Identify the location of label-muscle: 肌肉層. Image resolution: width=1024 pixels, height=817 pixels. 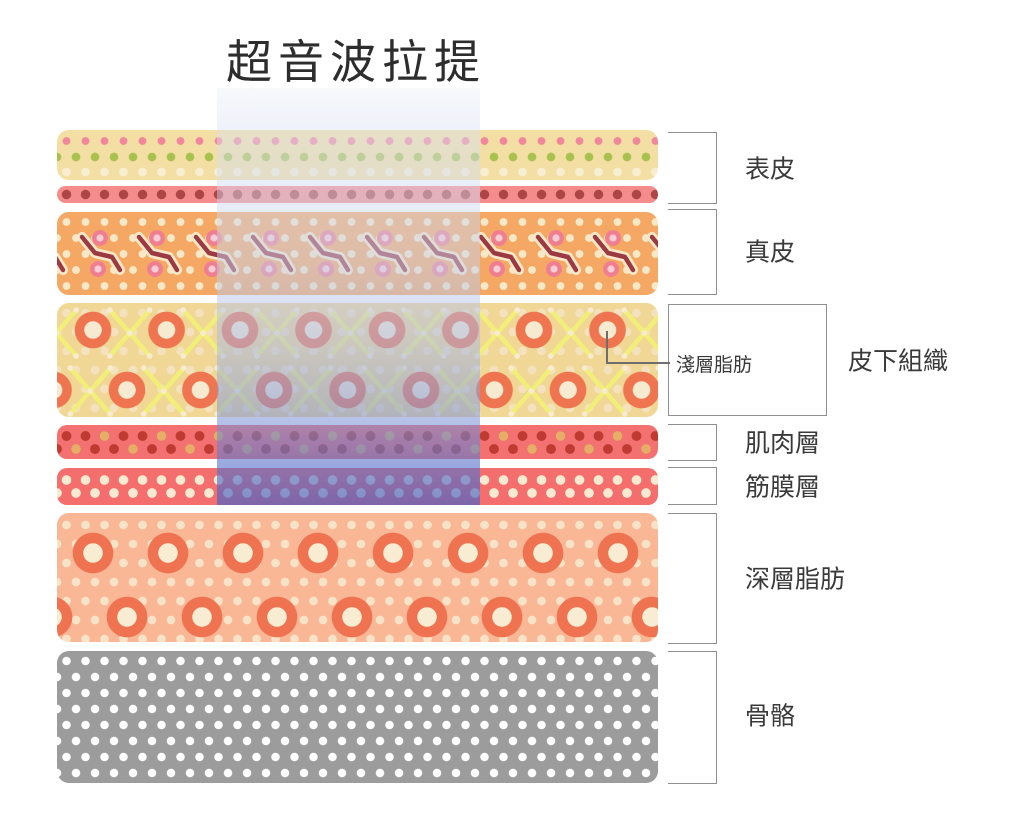
(783, 443).